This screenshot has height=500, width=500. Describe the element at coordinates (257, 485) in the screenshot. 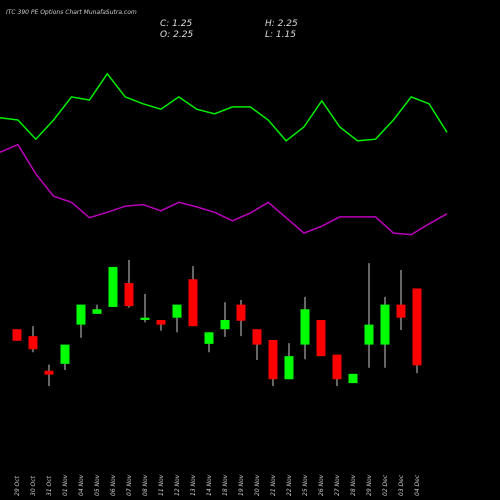

I see `x-tick-label: 20 Nov` at that location.